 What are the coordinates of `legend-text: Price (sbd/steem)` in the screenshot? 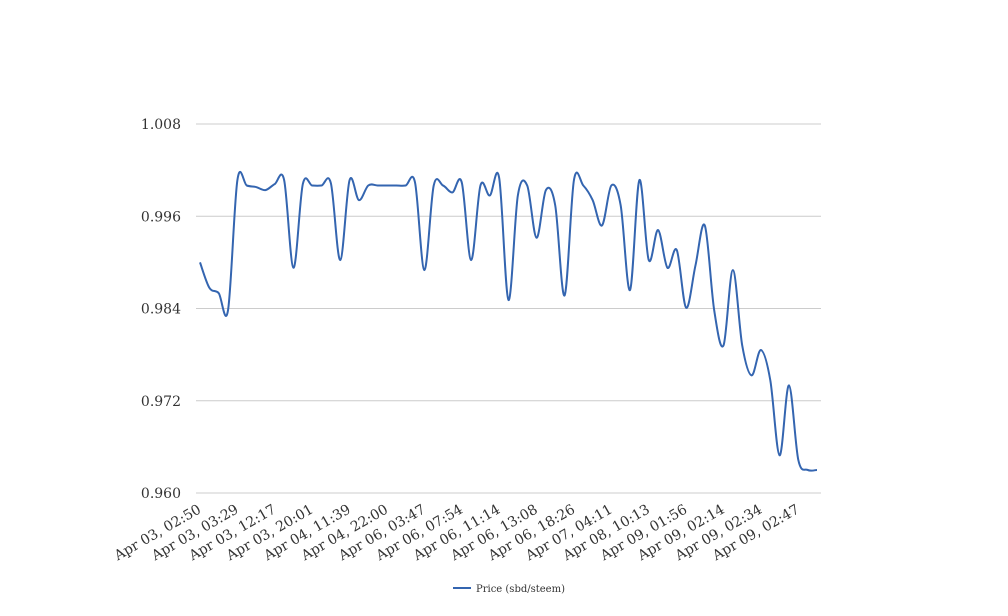 It's located at (520, 589).